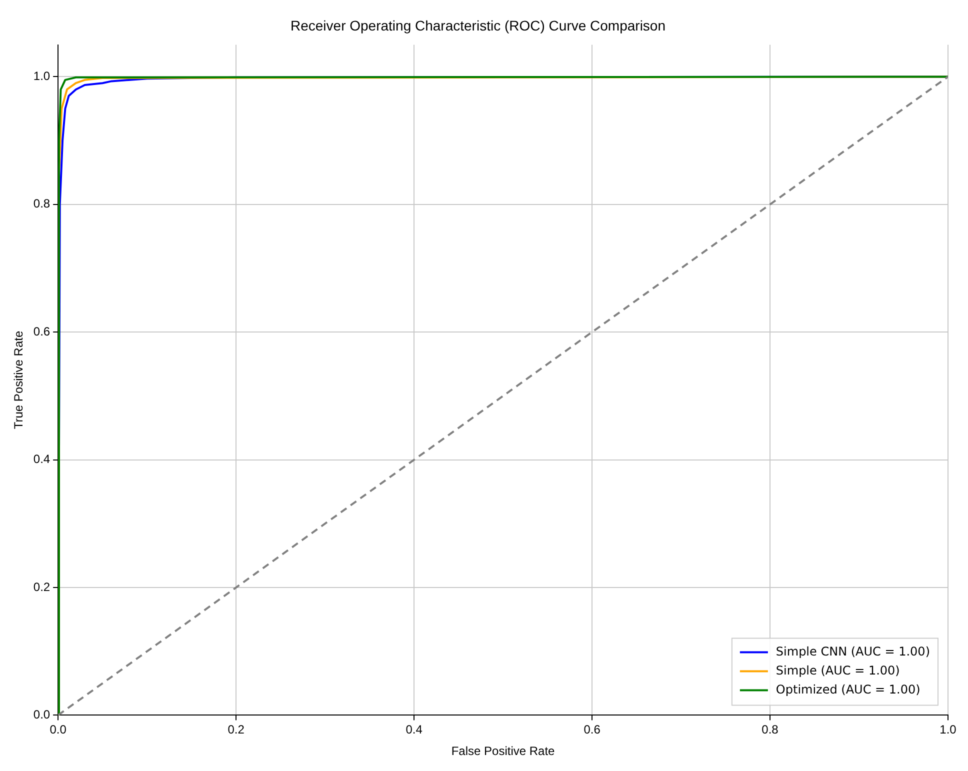  Describe the element at coordinates (848, 689) in the screenshot. I see `legend-label: Optimized (AUC = 1.00)` at that location.